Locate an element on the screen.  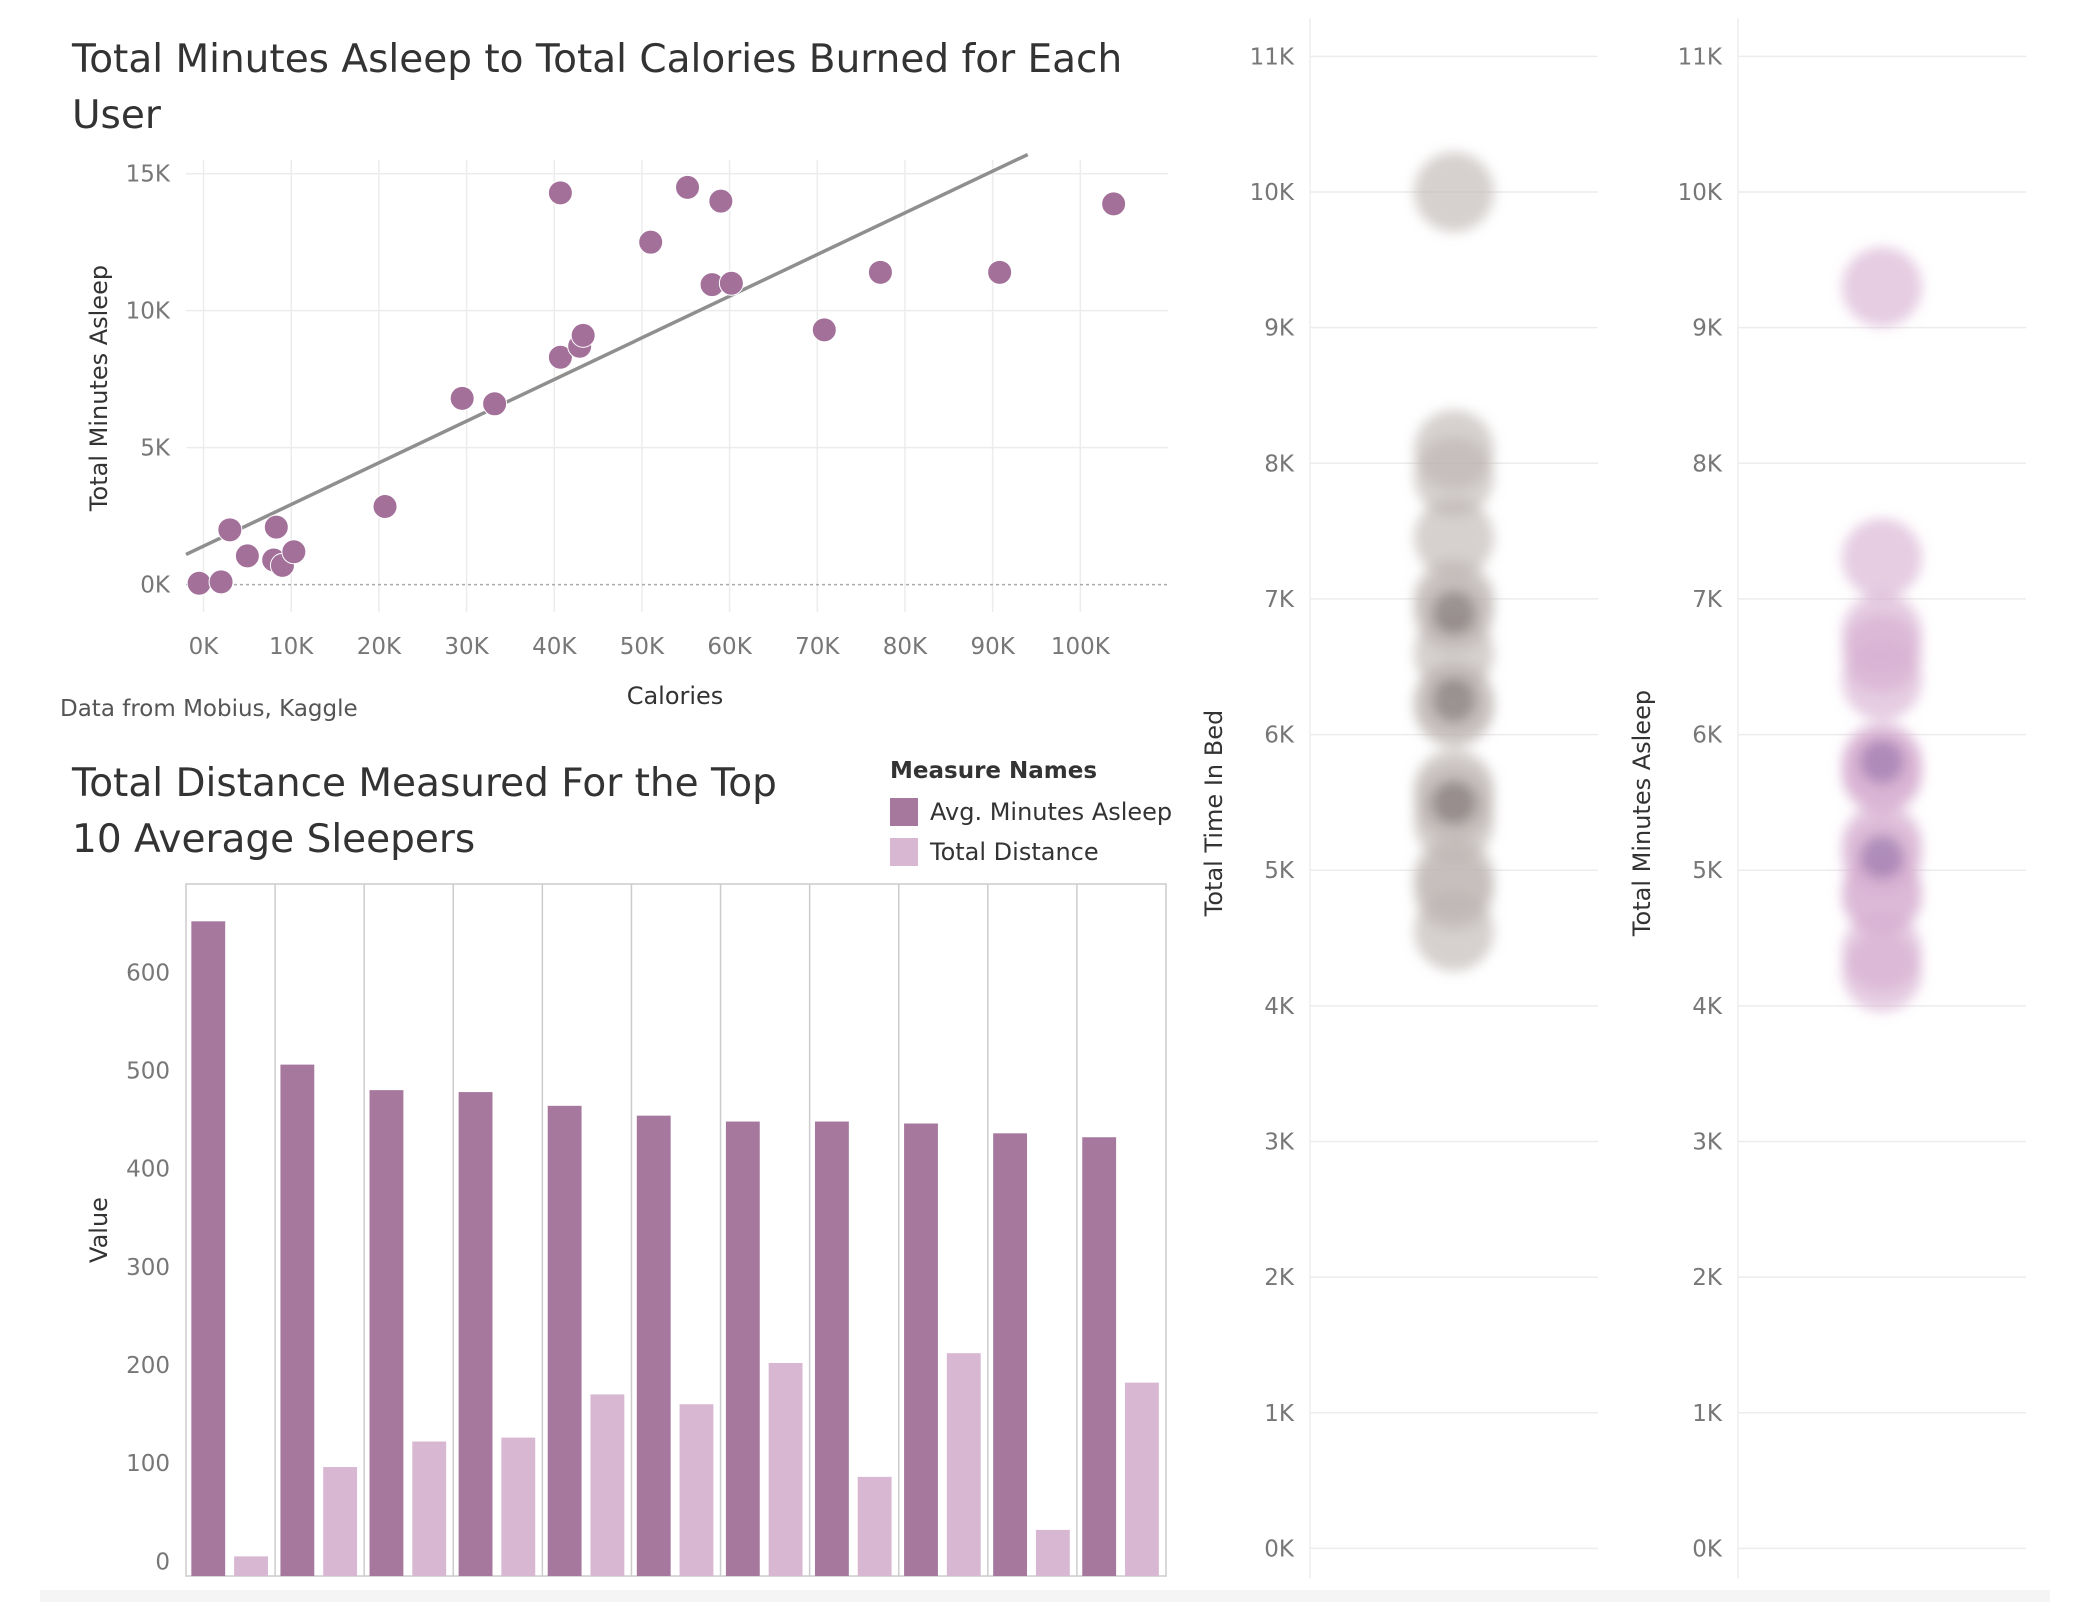
footer-band is located at coordinates (1045, 1596).